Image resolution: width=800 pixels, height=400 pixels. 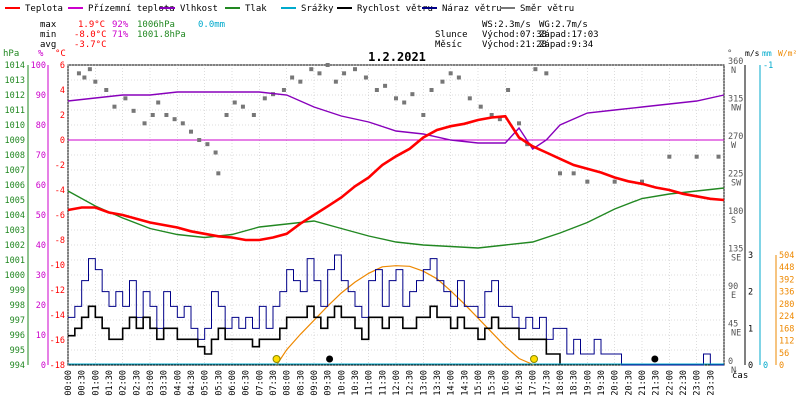 I want to click on stats-avg-label: avg, so click(x=48, y=45).